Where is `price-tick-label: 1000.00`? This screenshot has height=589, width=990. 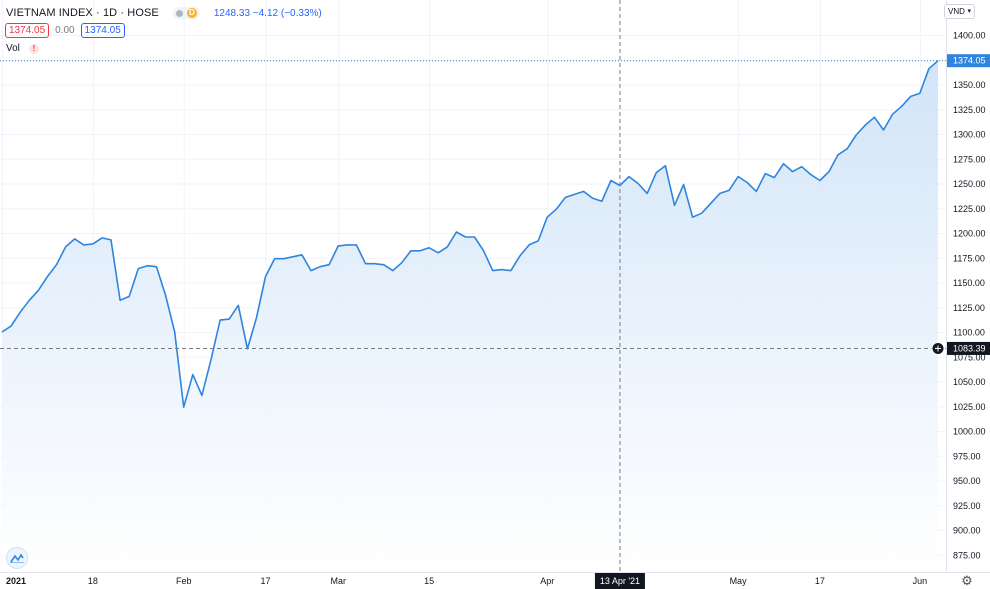 price-tick-label: 1000.00 is located at coordinates (969, 432).